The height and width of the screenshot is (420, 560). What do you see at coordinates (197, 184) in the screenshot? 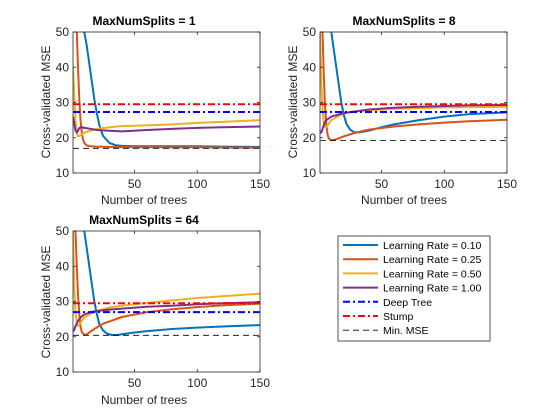
I see `subplot-1-xtick-label: 100` at bounding box center [197, 184].